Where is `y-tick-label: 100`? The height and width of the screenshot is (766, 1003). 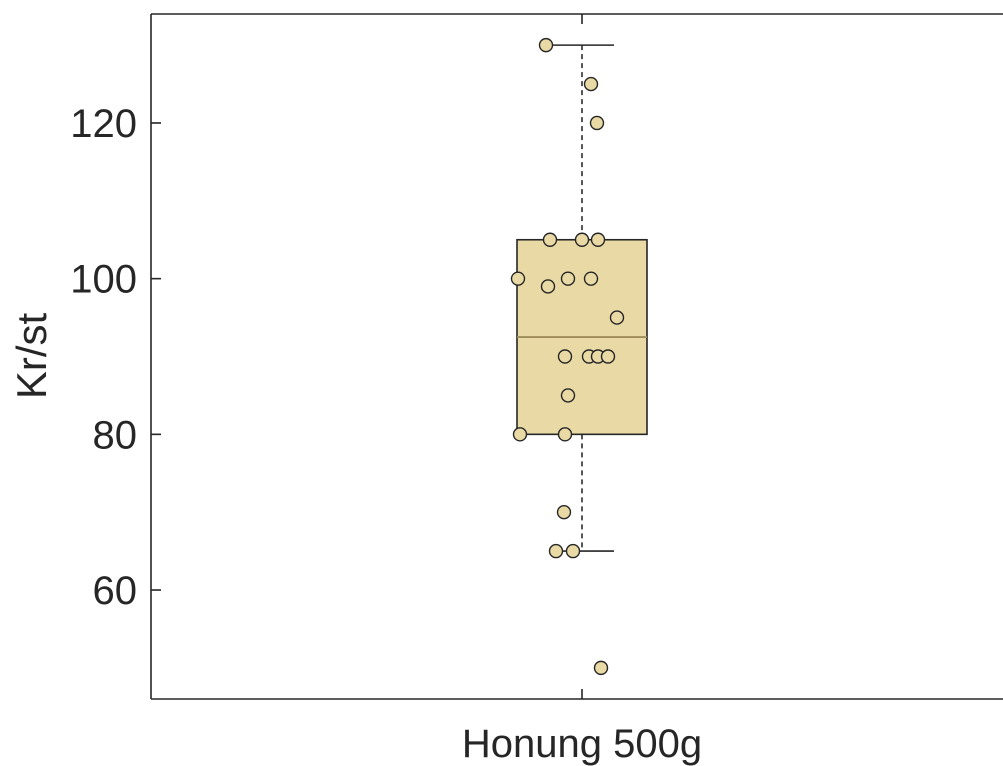
y-tick-label: 100 is located at coordinates (103, 280).